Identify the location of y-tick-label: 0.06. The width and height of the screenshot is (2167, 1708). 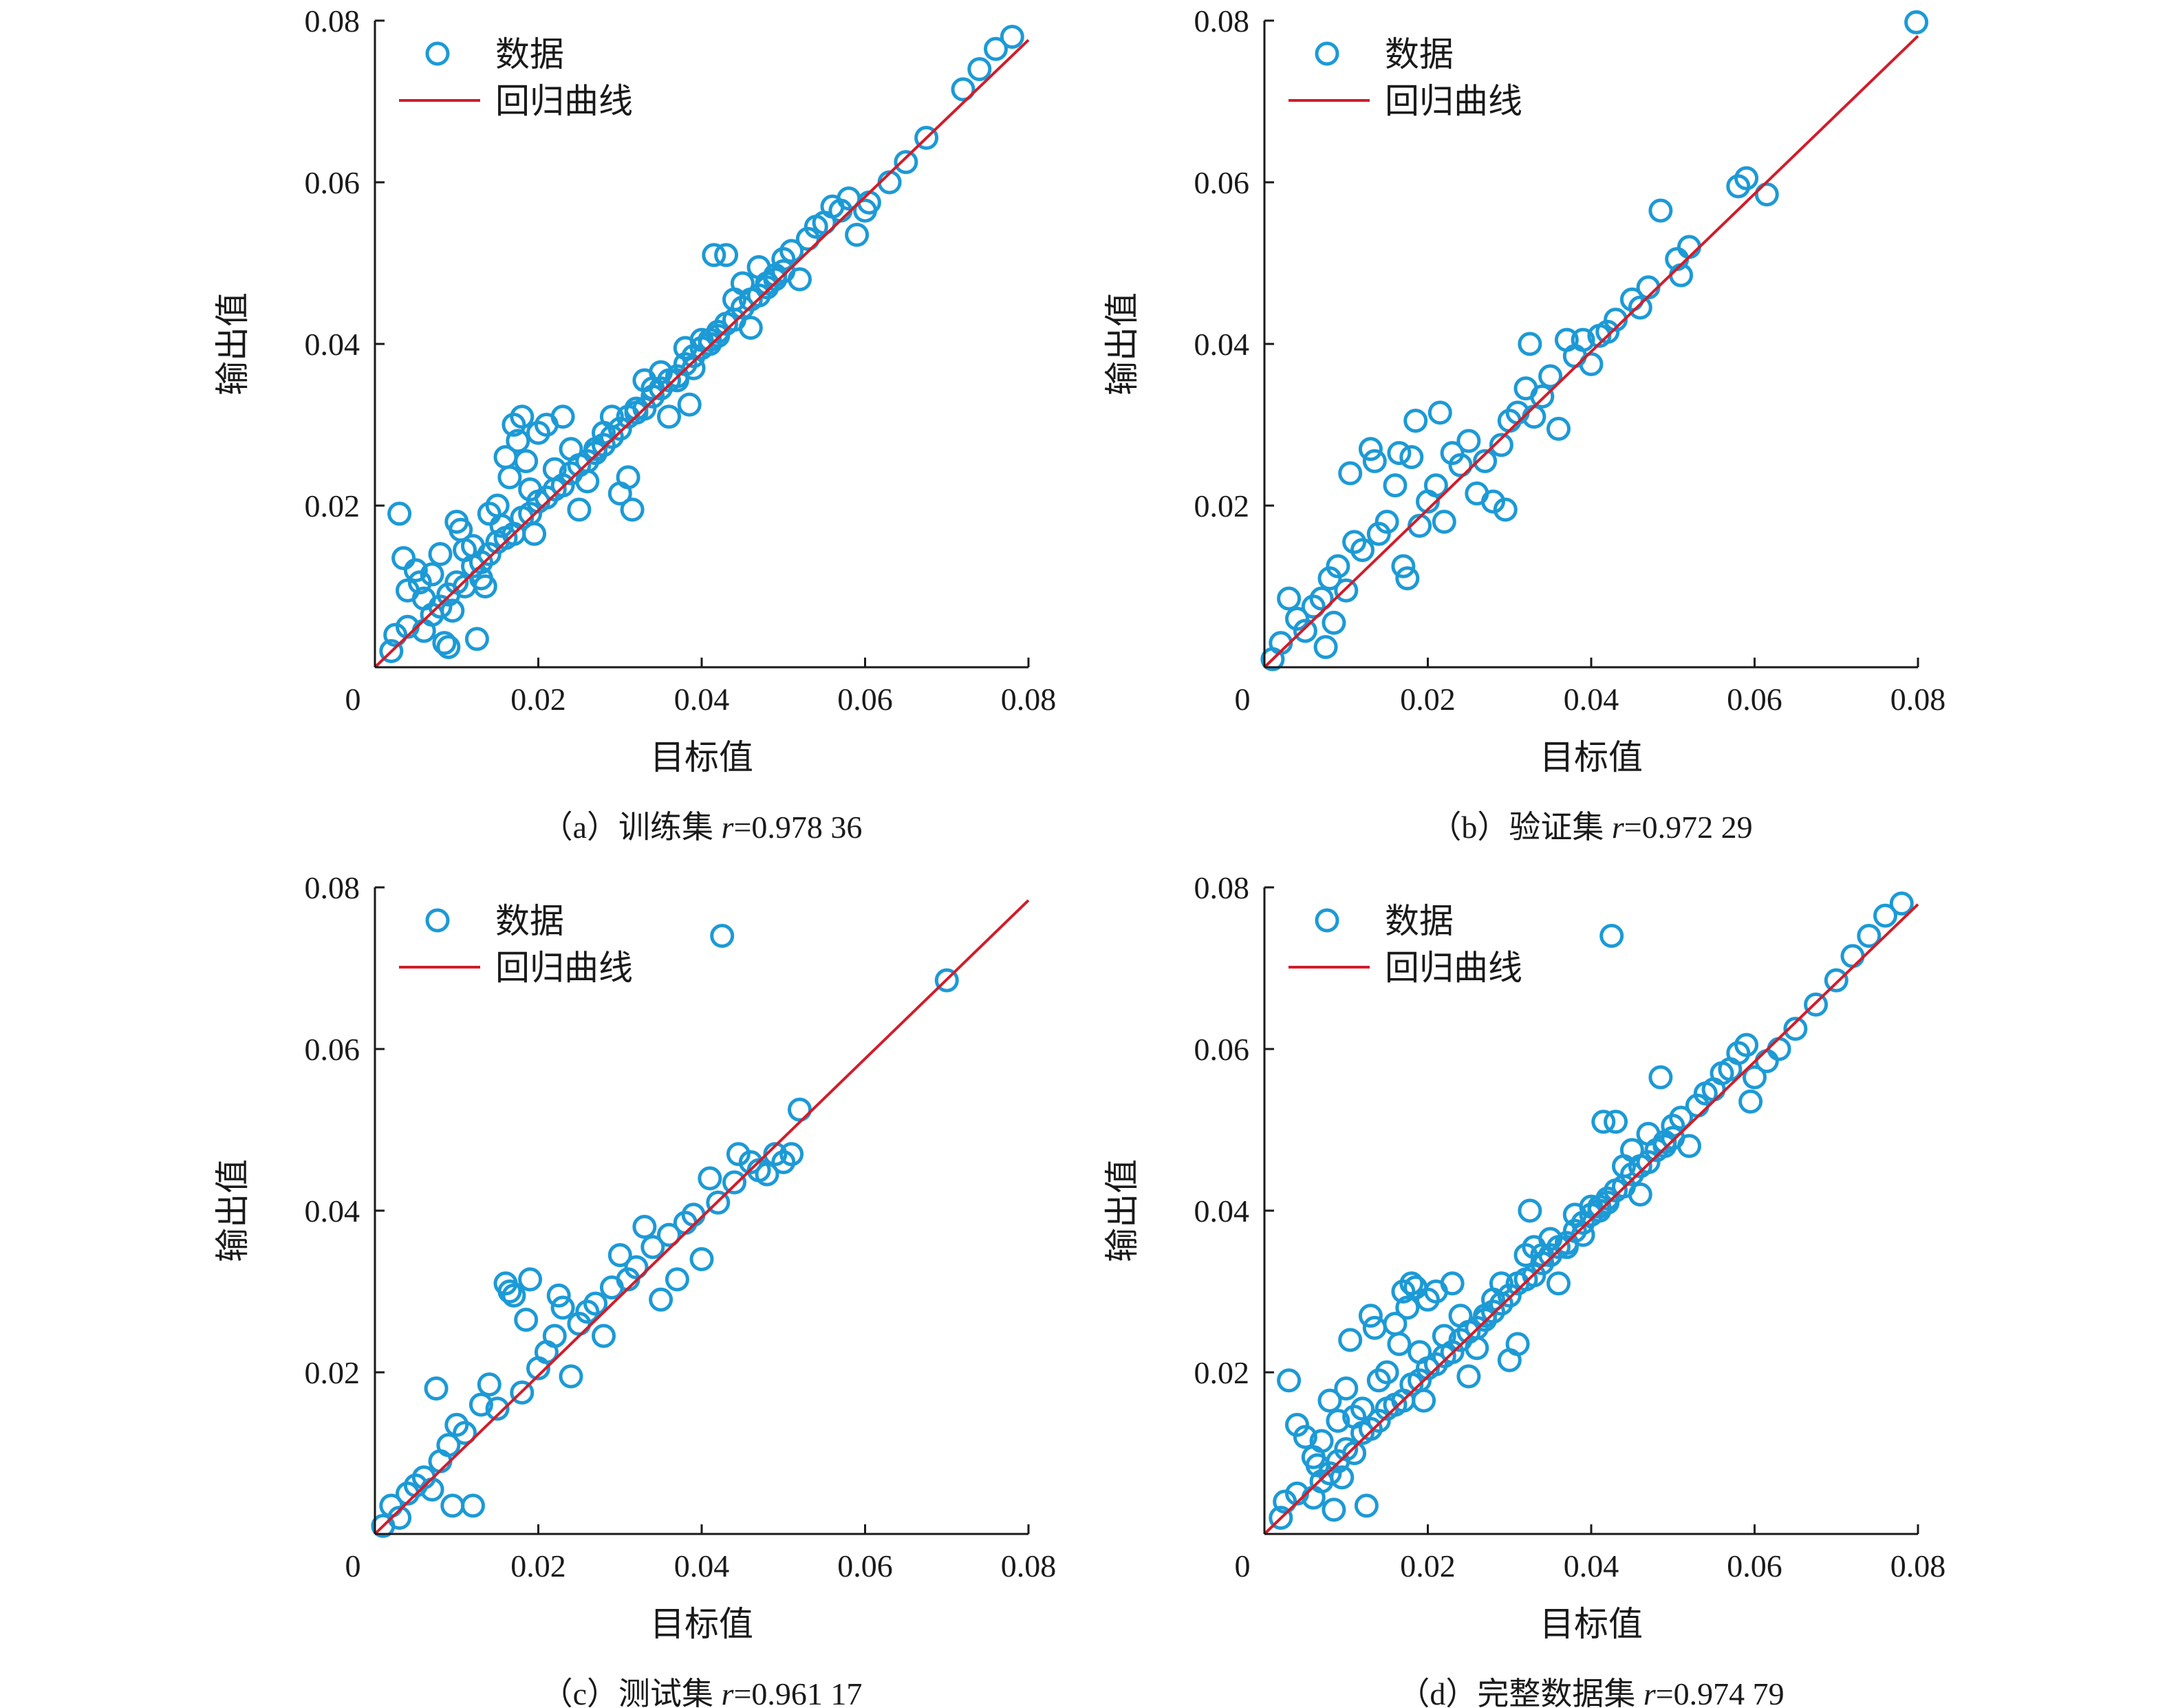
(332, 1049).